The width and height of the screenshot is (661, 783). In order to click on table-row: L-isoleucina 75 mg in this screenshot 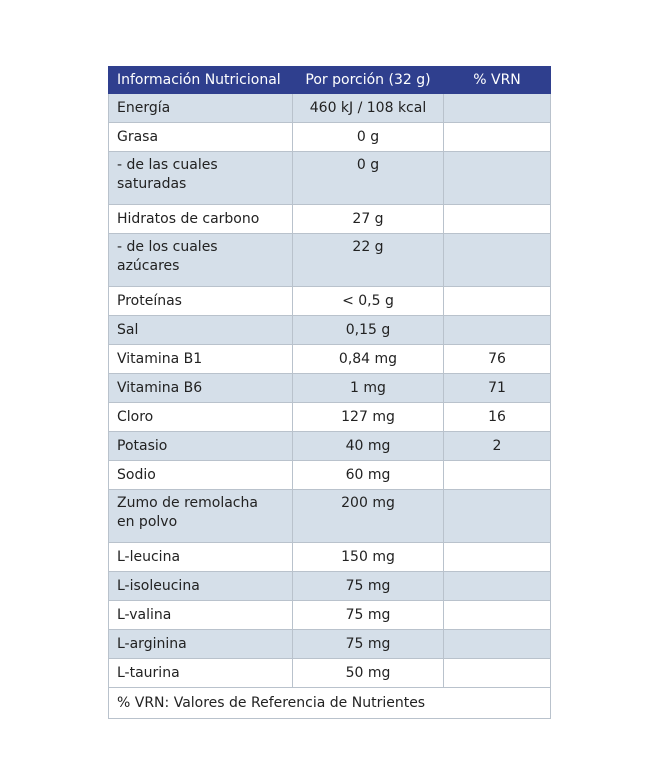, I will do `click(329, 586)`.